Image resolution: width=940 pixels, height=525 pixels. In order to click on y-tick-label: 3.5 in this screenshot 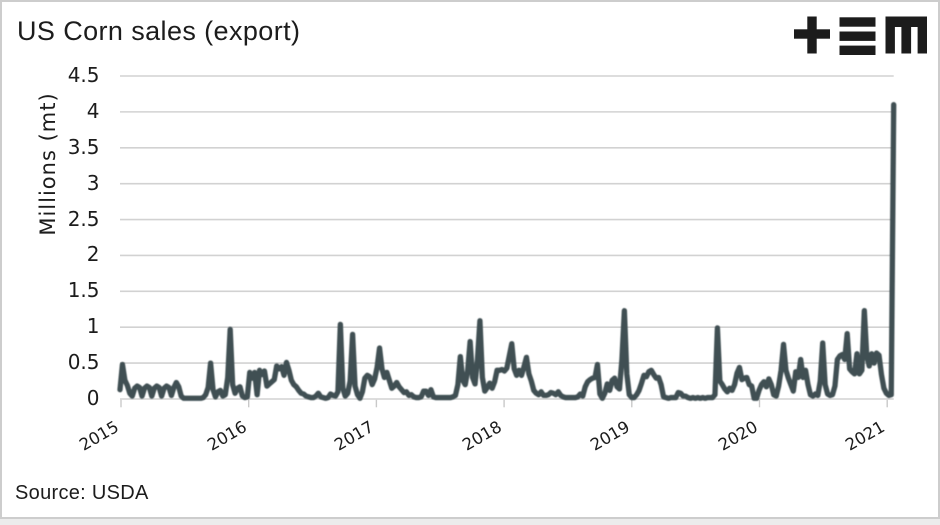, I will do `click(83, 146)`.